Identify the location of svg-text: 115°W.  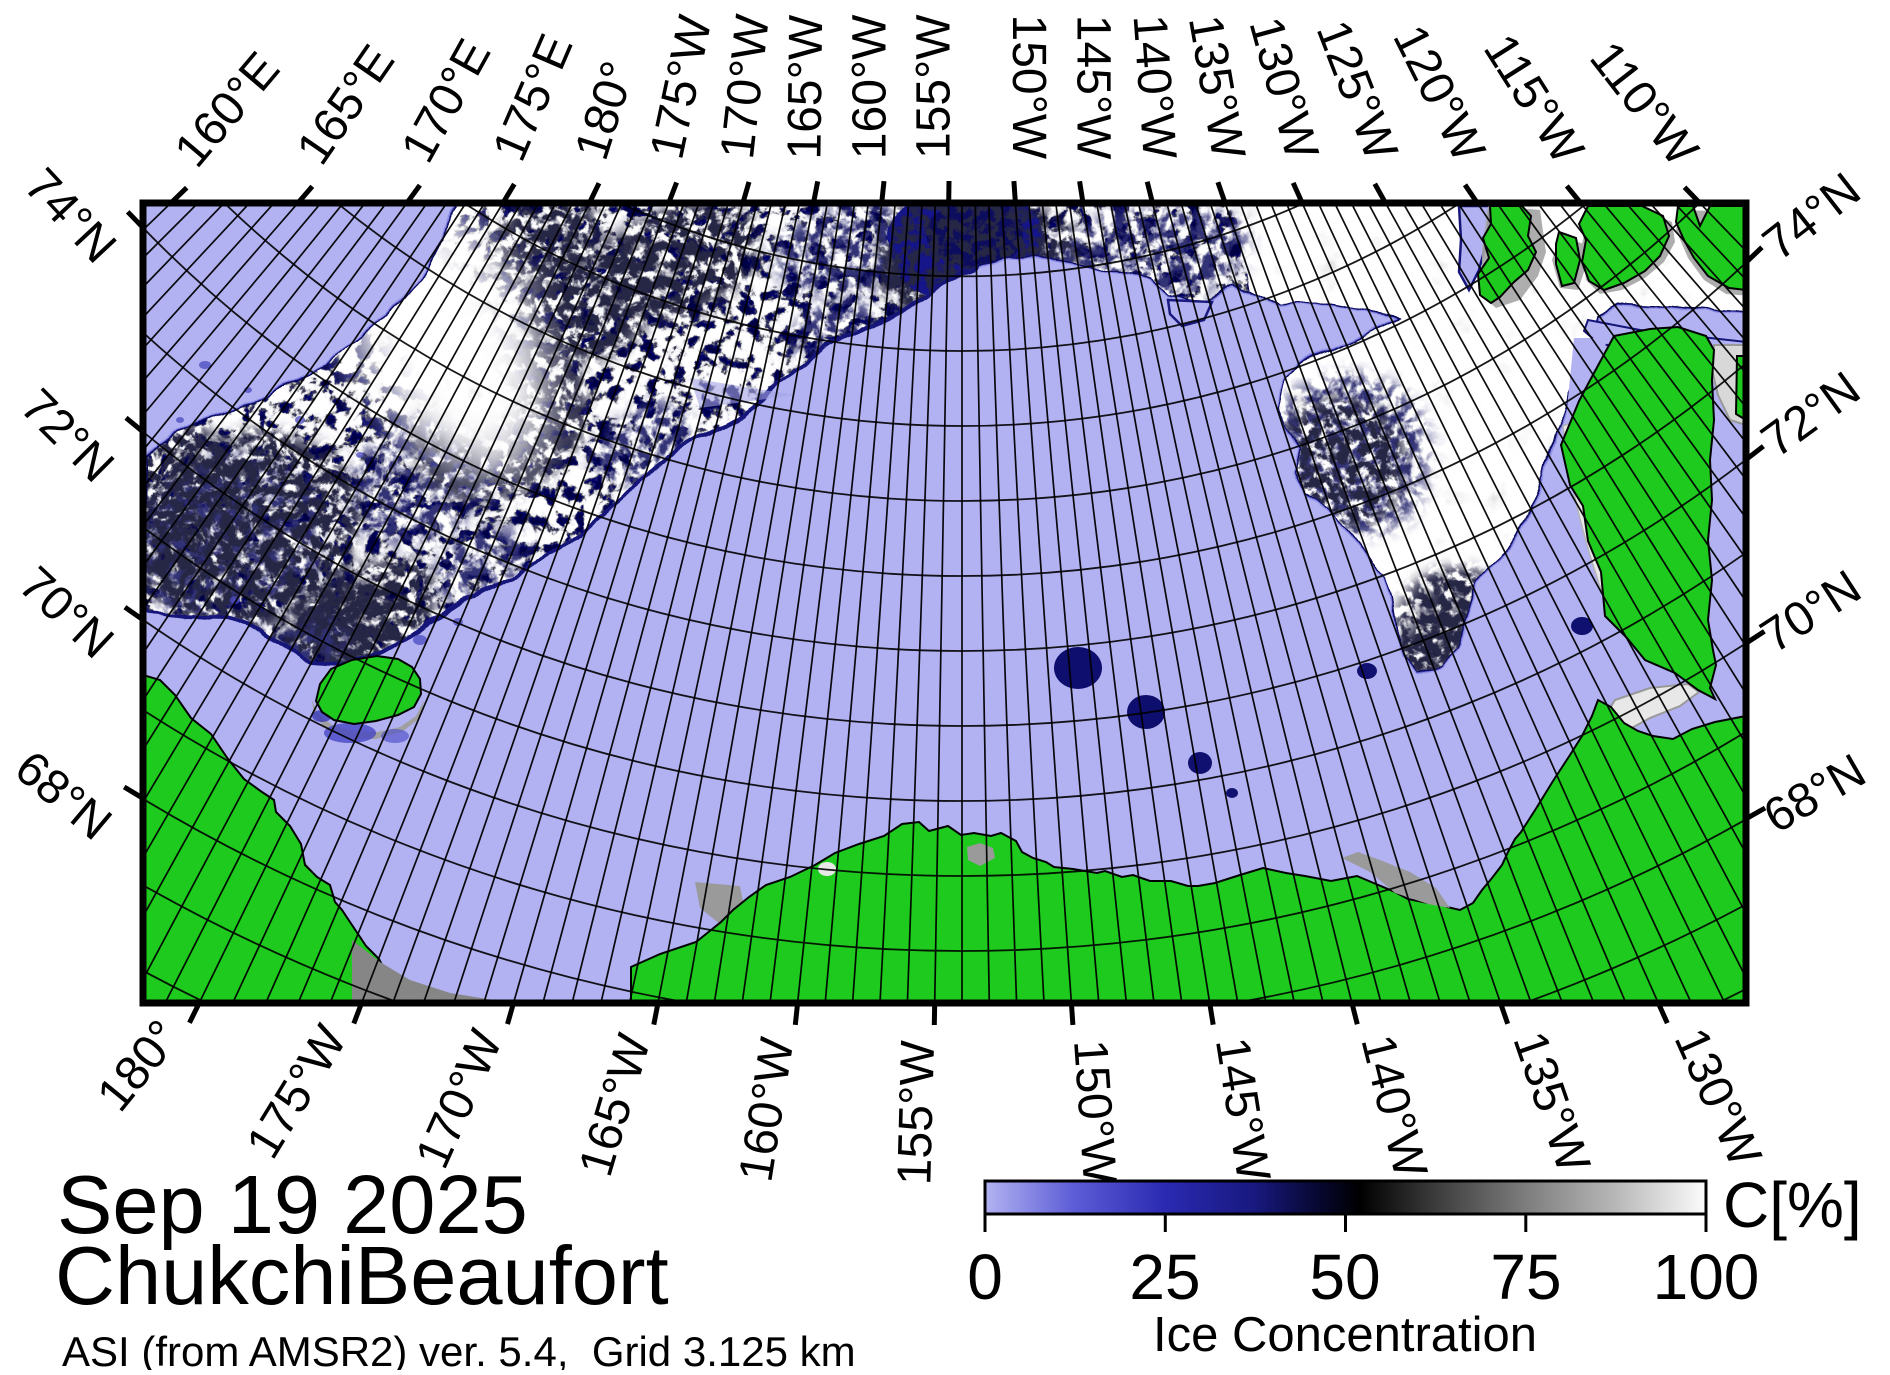
(1533, 99).